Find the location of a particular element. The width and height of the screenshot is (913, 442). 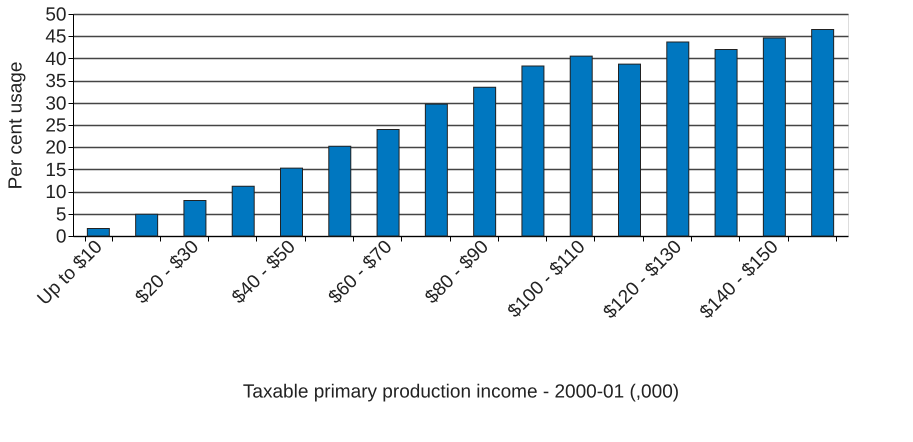

y-tick-label: 50 is located at coordinates (55, 15).